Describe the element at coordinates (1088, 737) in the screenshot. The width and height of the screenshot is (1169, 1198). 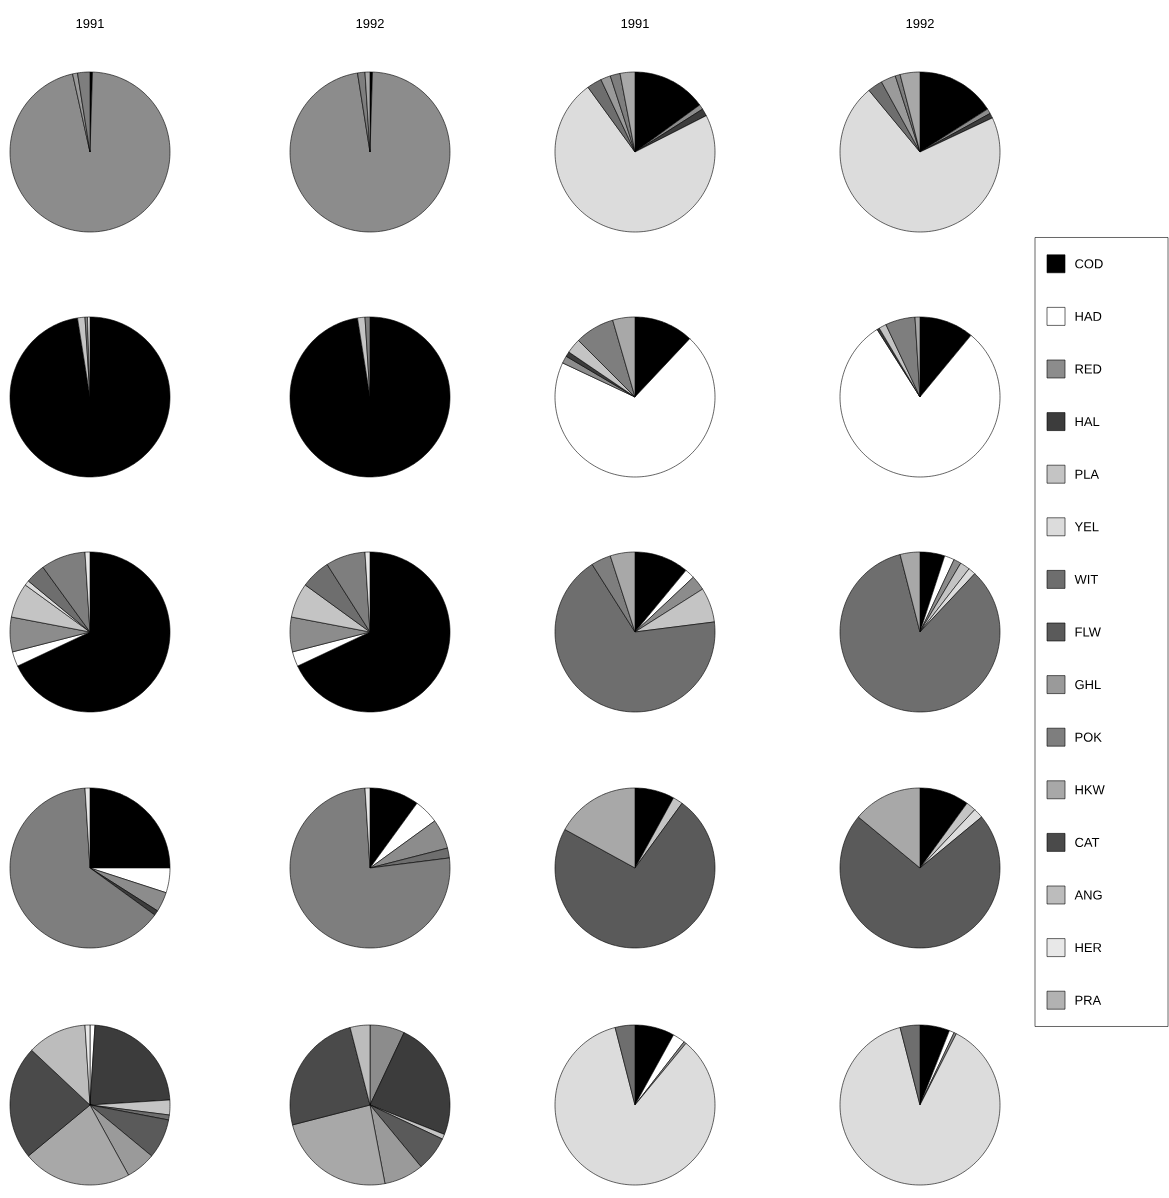
I see `legend-label: POK` at that location.